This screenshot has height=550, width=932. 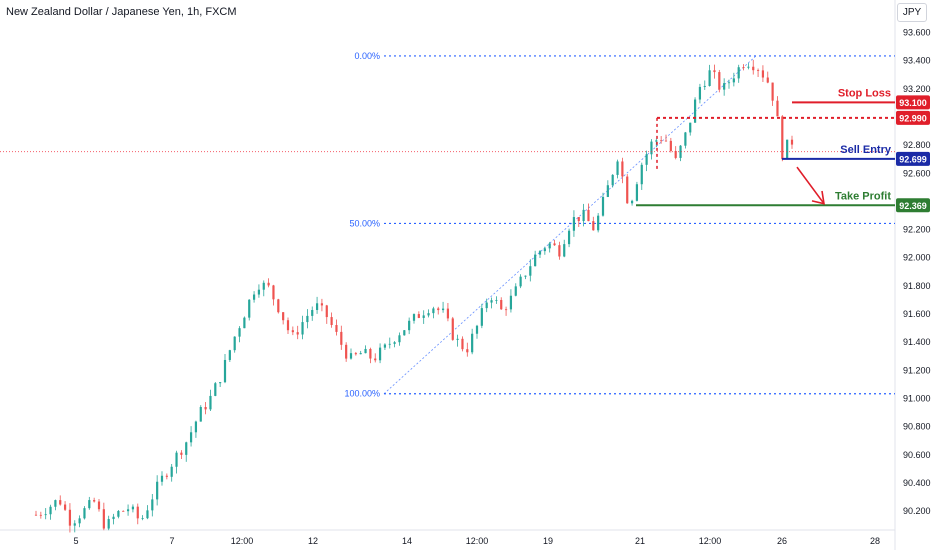 I want to click on fib-level-label: 0.00%, so click(x=367, y=56).